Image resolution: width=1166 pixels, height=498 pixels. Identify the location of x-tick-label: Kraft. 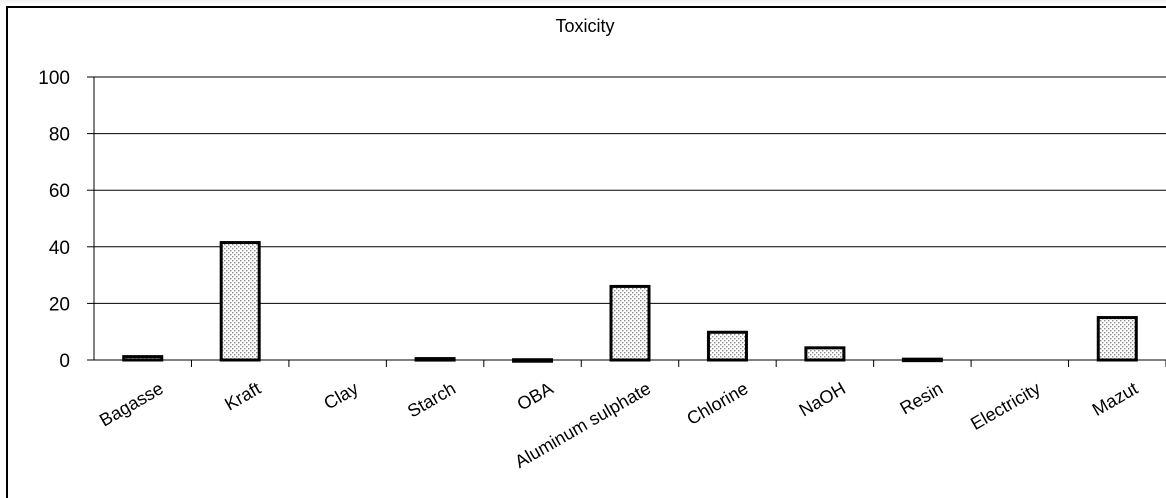
(242, 396).